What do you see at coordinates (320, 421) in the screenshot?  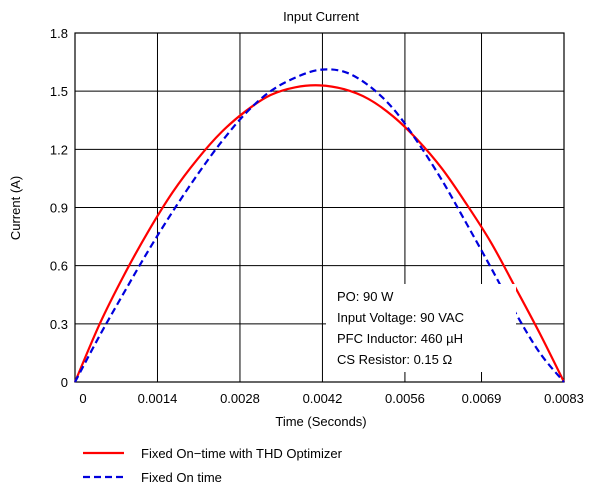 I see `x-axis-label: Time (Seconds)` at bounding box center [320, 421].